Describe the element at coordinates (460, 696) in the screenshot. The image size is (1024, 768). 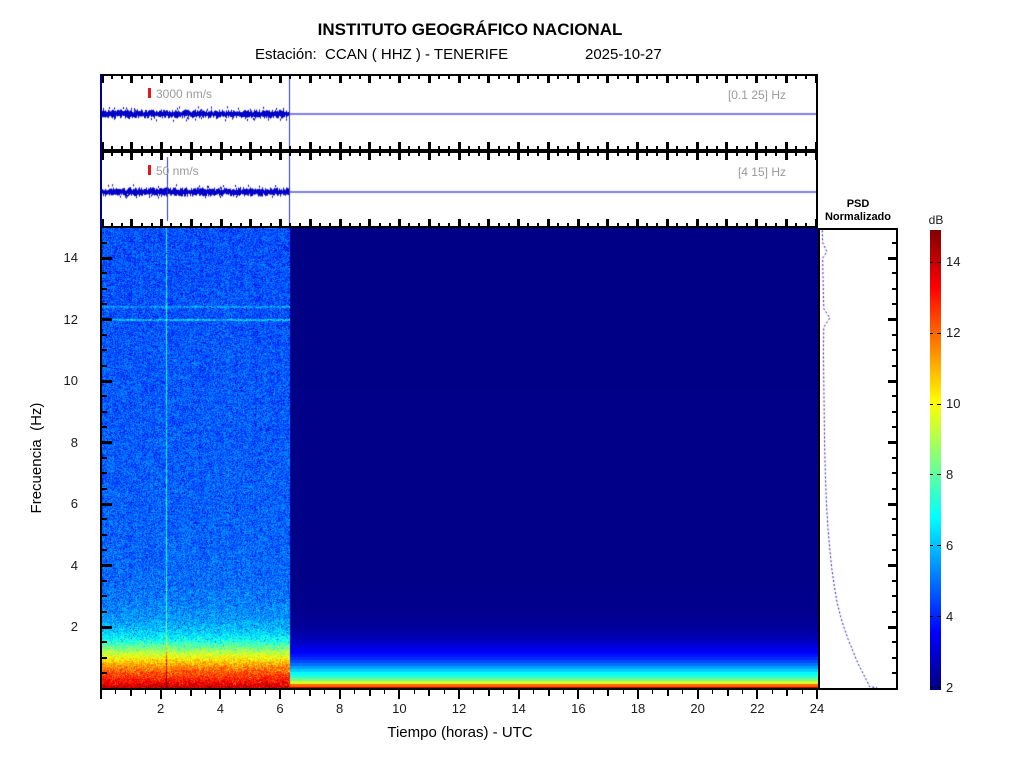
I see `x-axis-ticks` at that location.